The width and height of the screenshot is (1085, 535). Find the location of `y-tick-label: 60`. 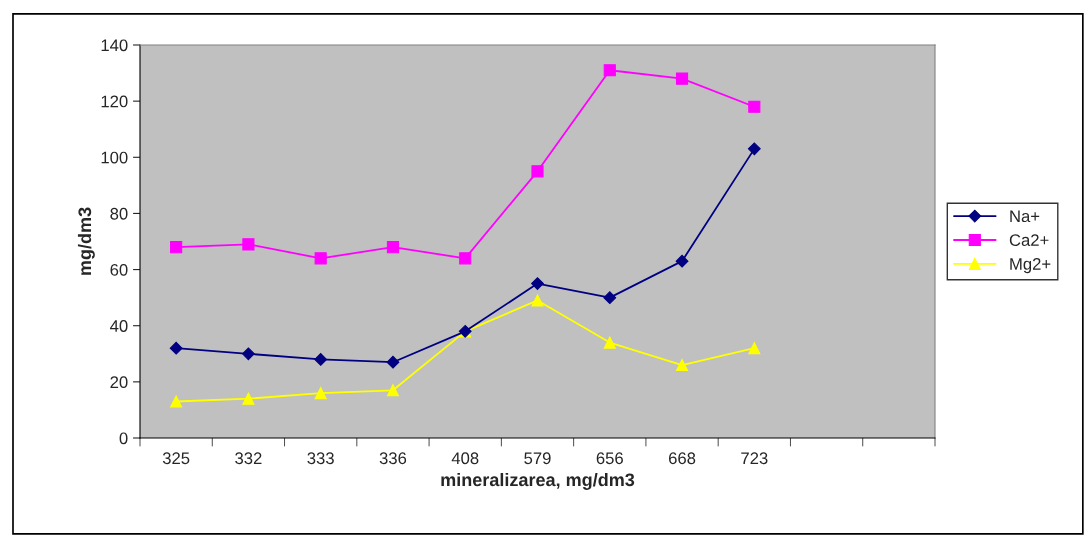

y-tick-label: 60 is located at coordinates (119, 269).